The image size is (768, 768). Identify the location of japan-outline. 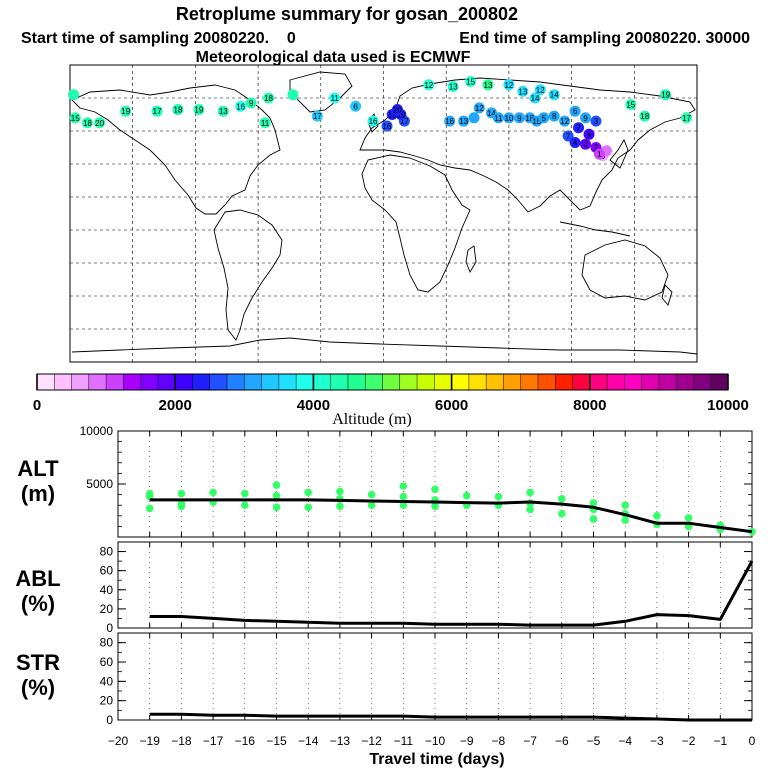
(619, 153).